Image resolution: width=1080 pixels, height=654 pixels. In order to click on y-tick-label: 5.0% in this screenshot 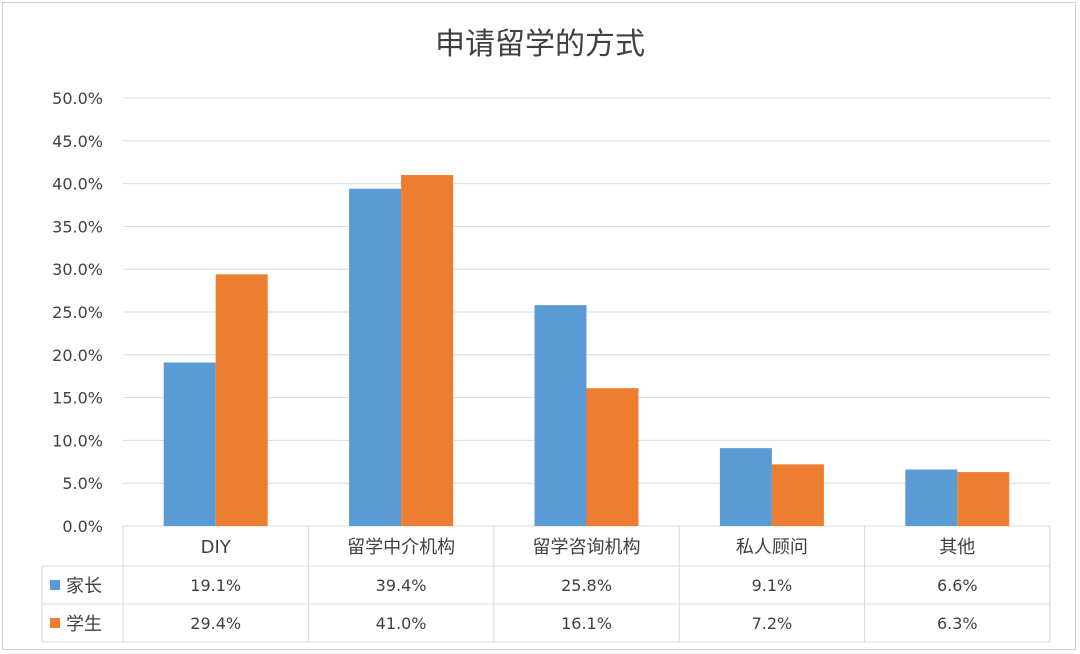, I will do `click(82, 483)`.